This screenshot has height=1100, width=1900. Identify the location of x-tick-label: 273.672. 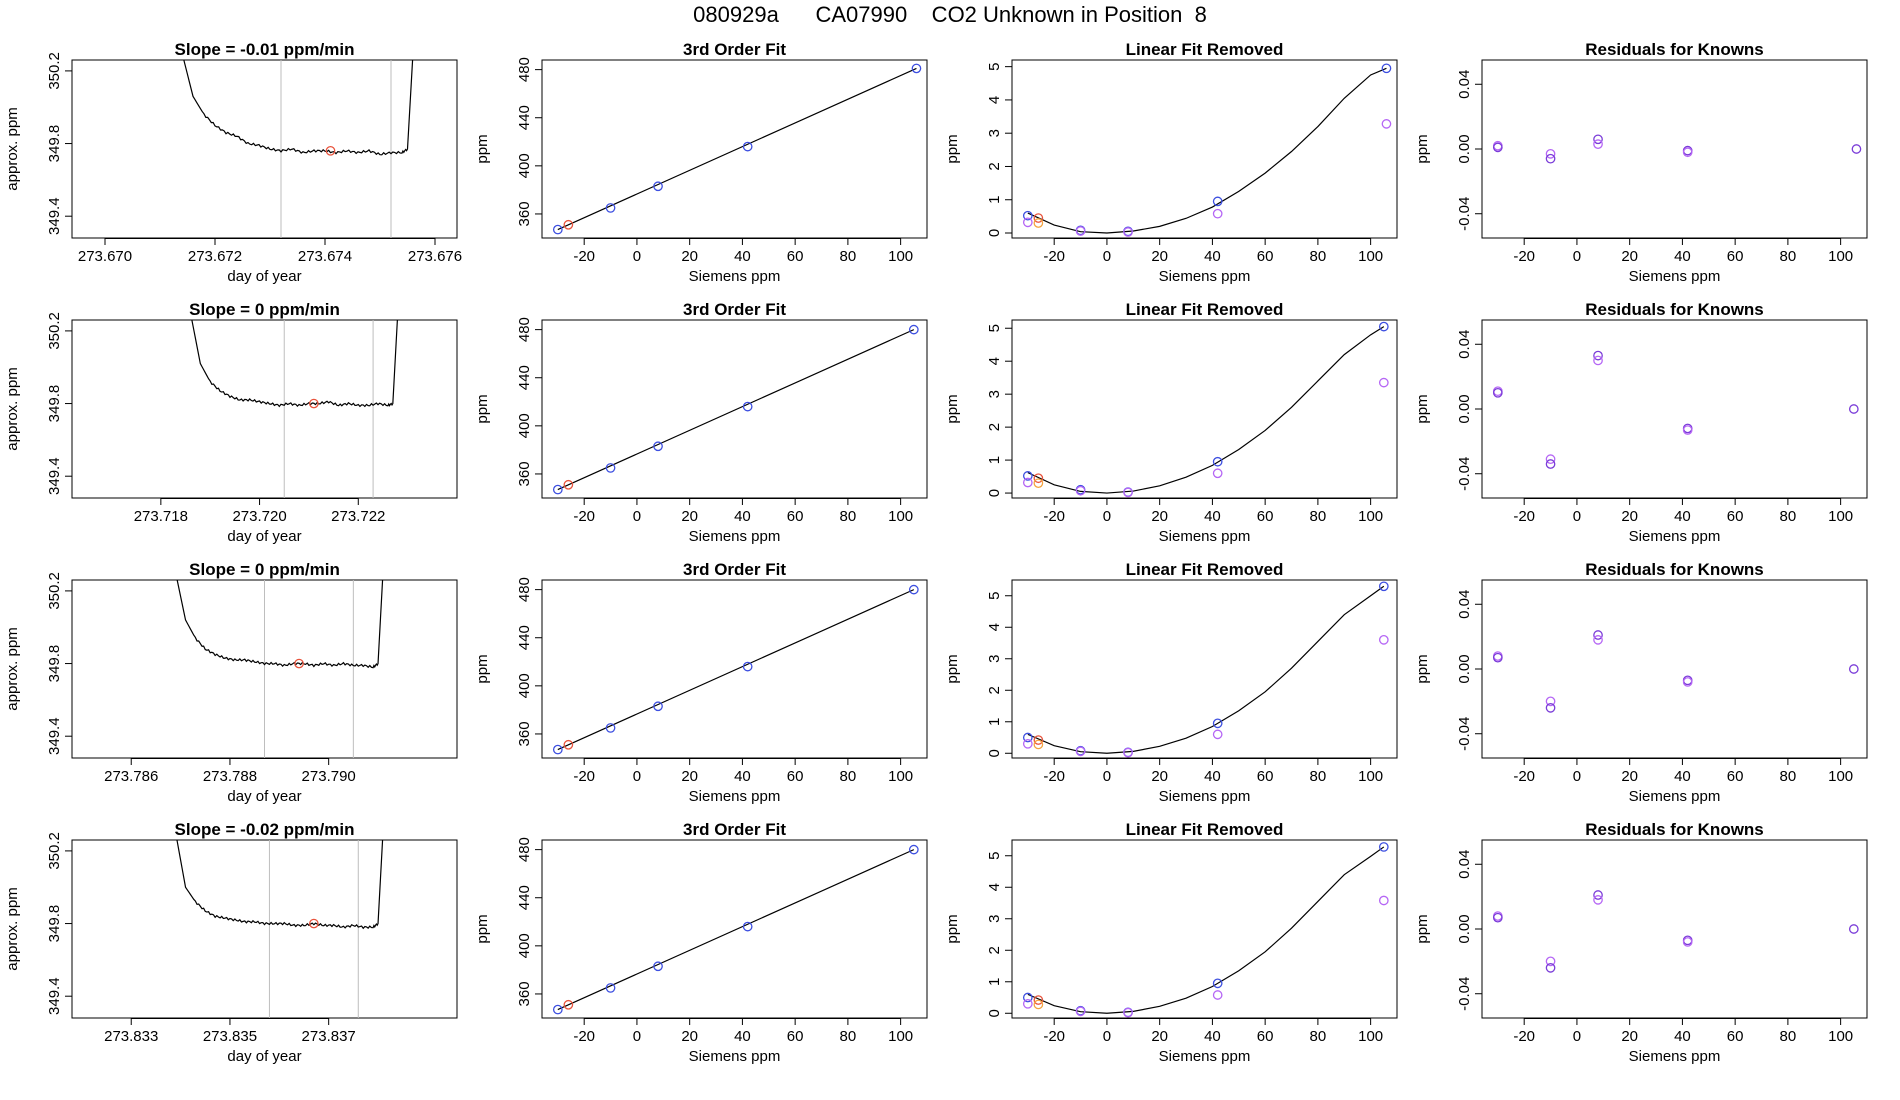
(215, 256).